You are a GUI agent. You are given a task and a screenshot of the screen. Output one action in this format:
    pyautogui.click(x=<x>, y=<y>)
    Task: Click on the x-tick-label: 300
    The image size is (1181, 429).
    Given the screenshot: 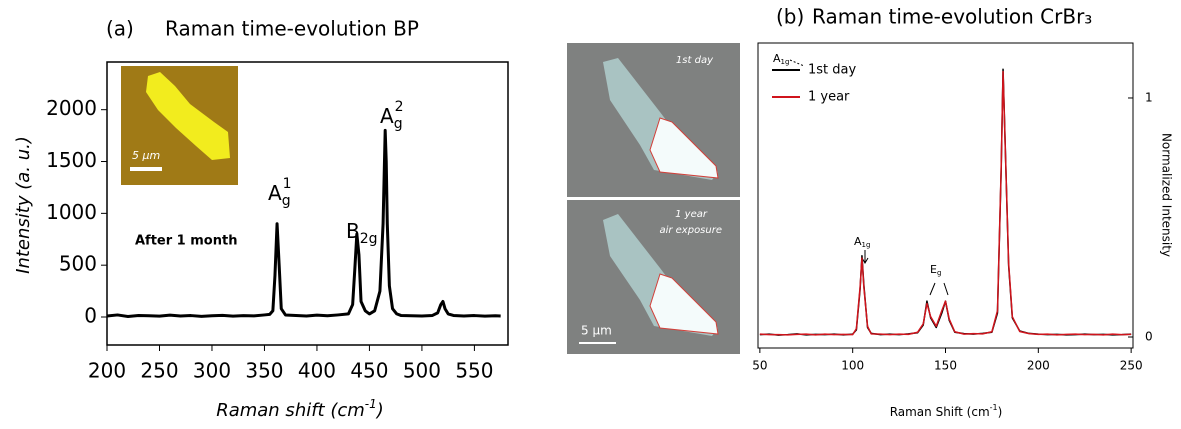 What is the action you would take?
    pyautogui.click(x=212, y=371)
    